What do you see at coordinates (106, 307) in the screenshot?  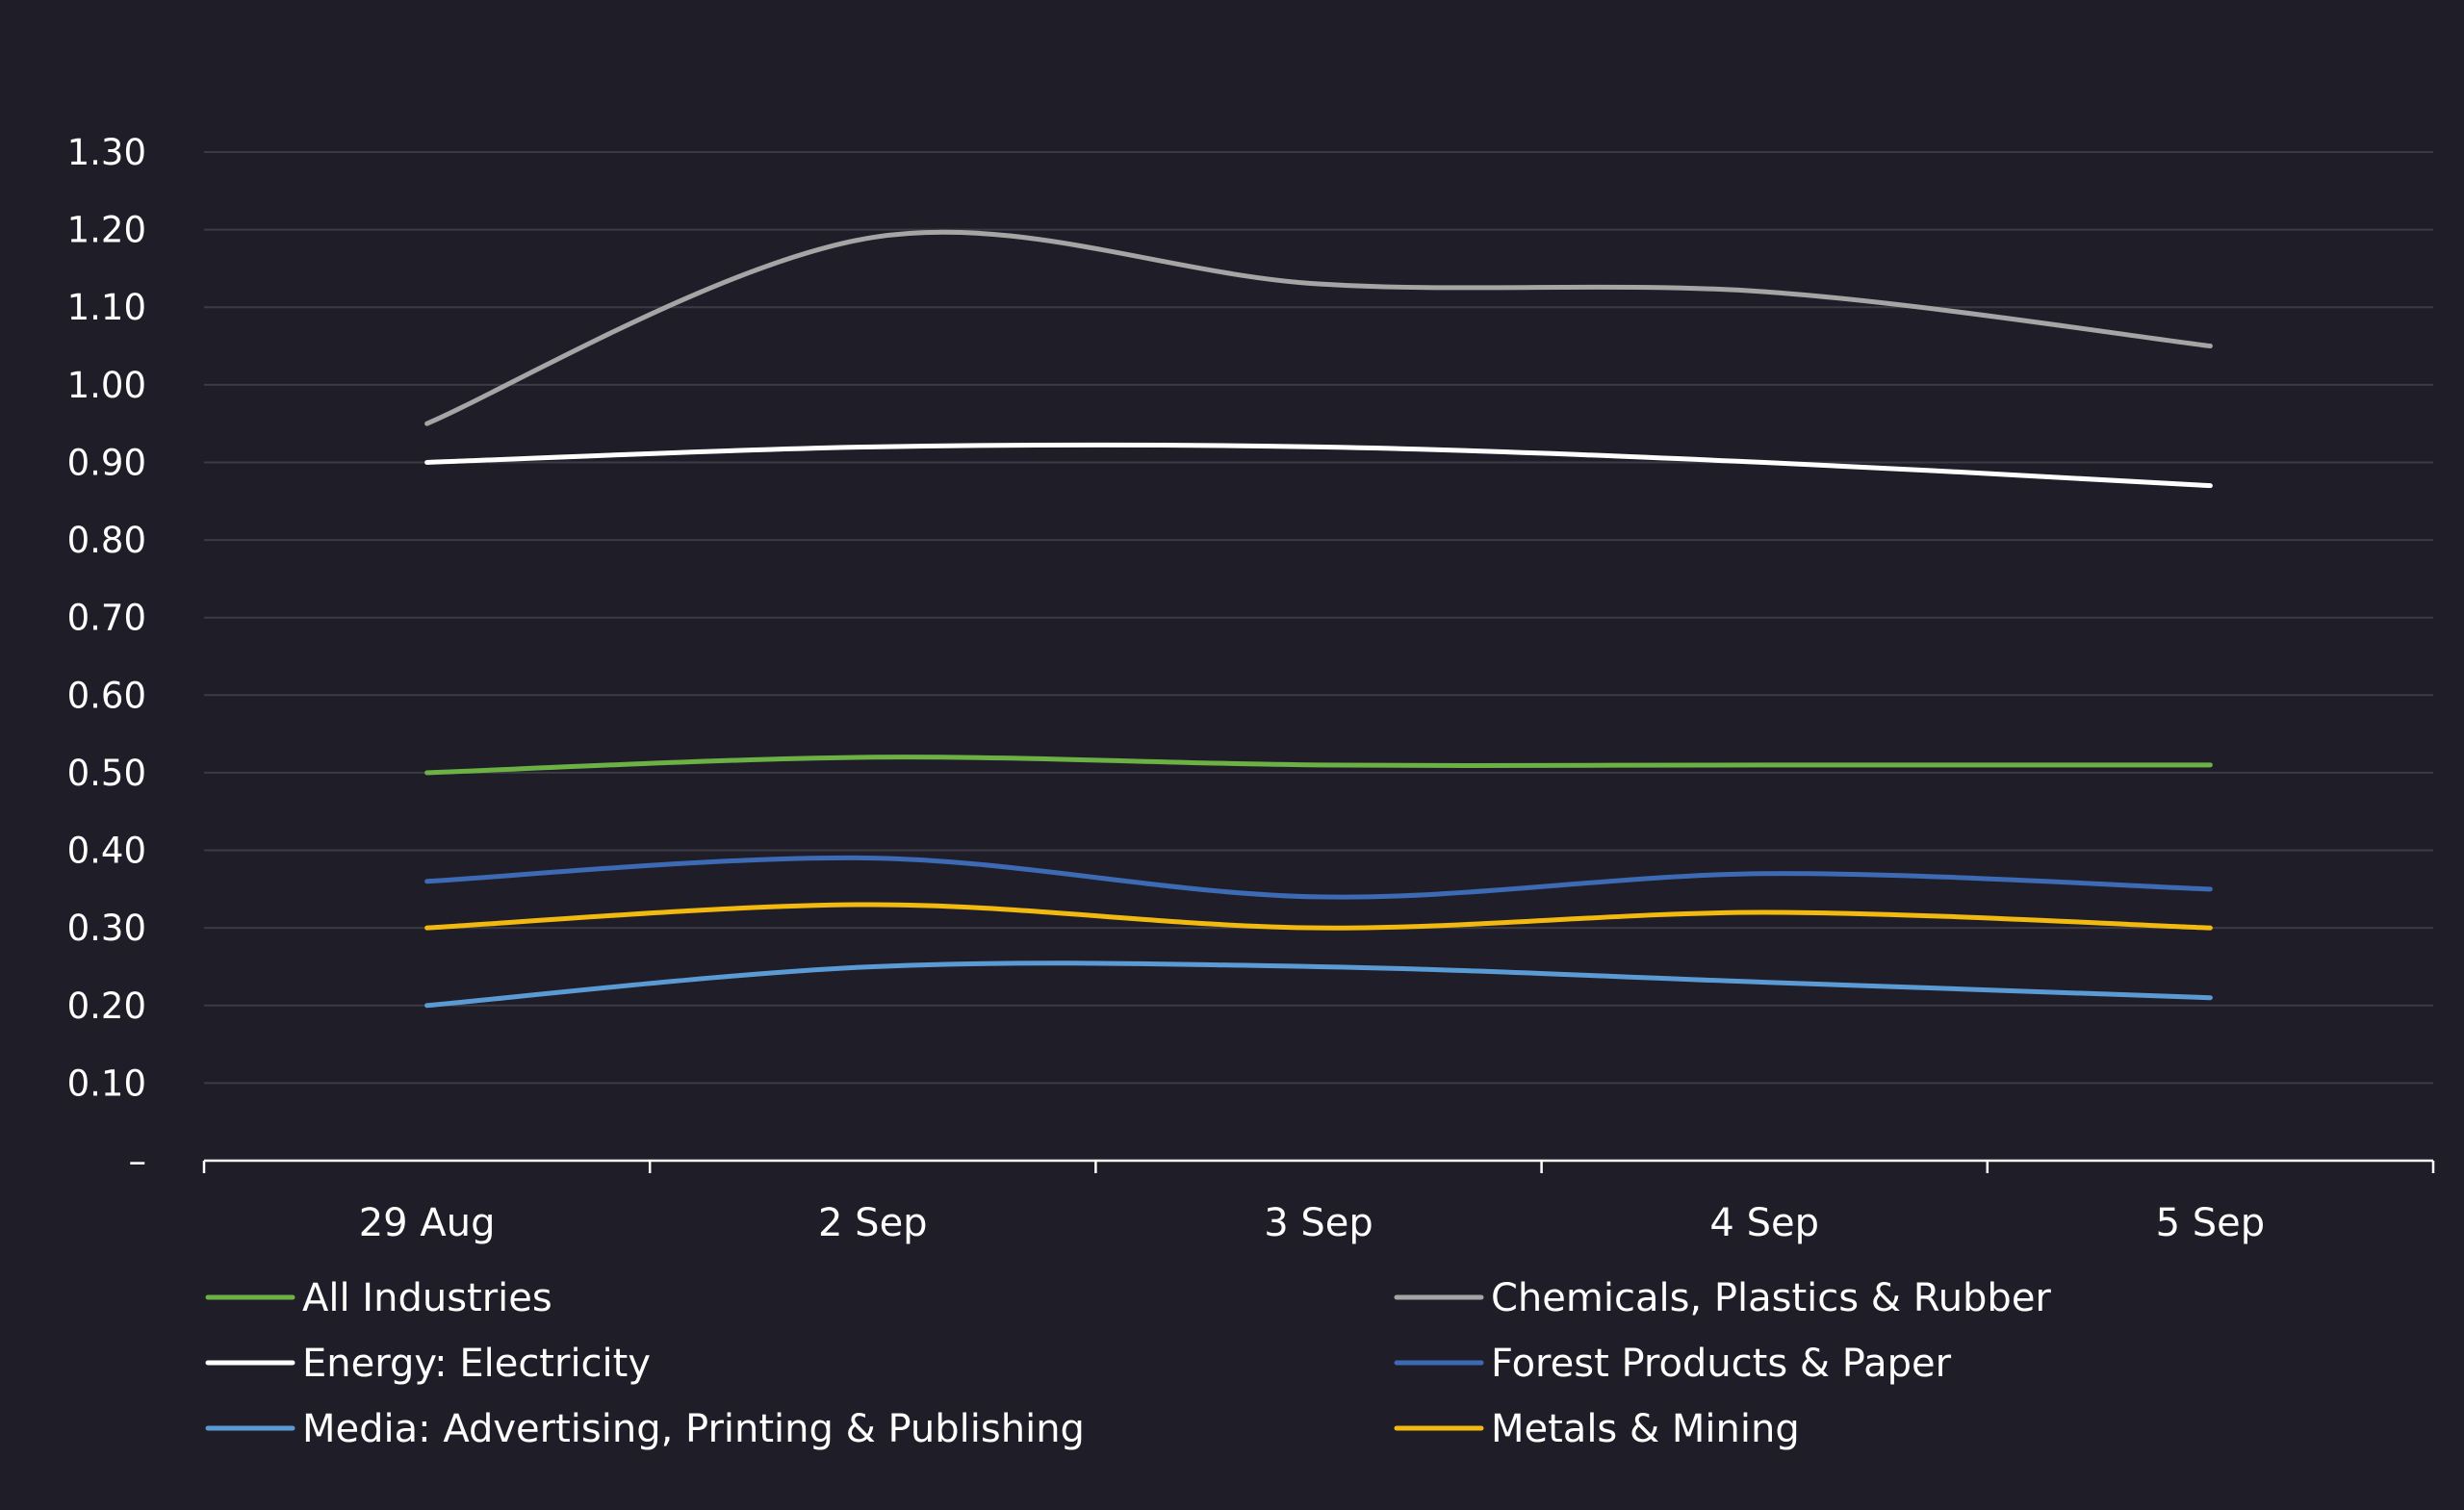 I see `y-tick-label: 1.10` at bounding box center [106, 307].